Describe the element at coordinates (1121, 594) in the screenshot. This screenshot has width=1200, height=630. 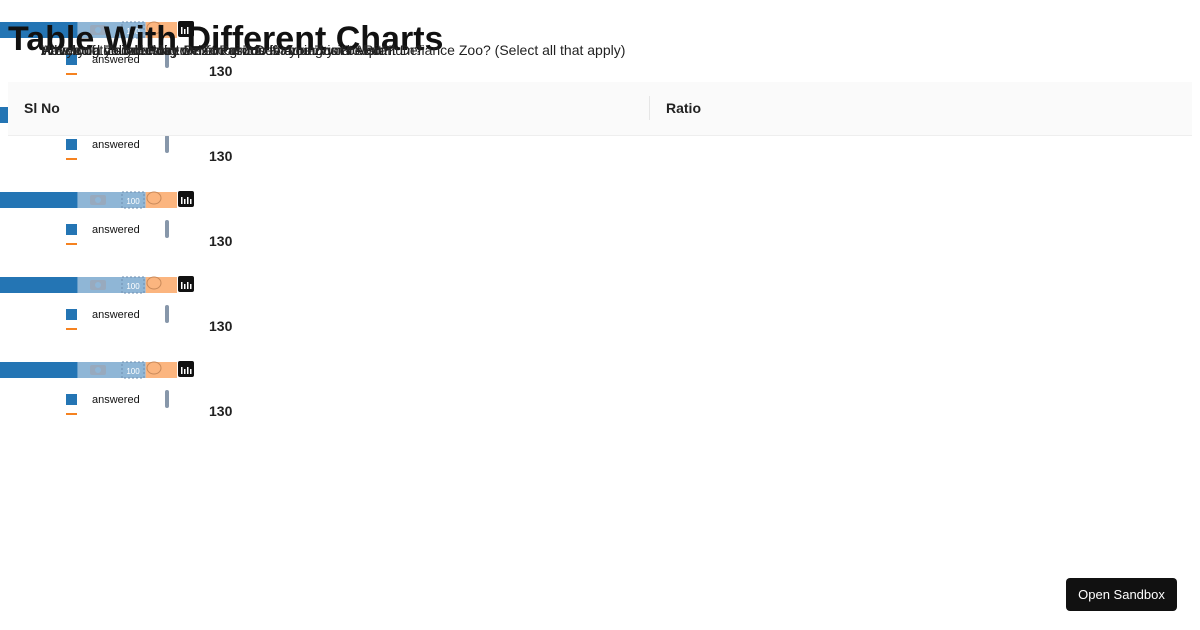
I see `open-sandbox-button: Open Sandbox` at that location.